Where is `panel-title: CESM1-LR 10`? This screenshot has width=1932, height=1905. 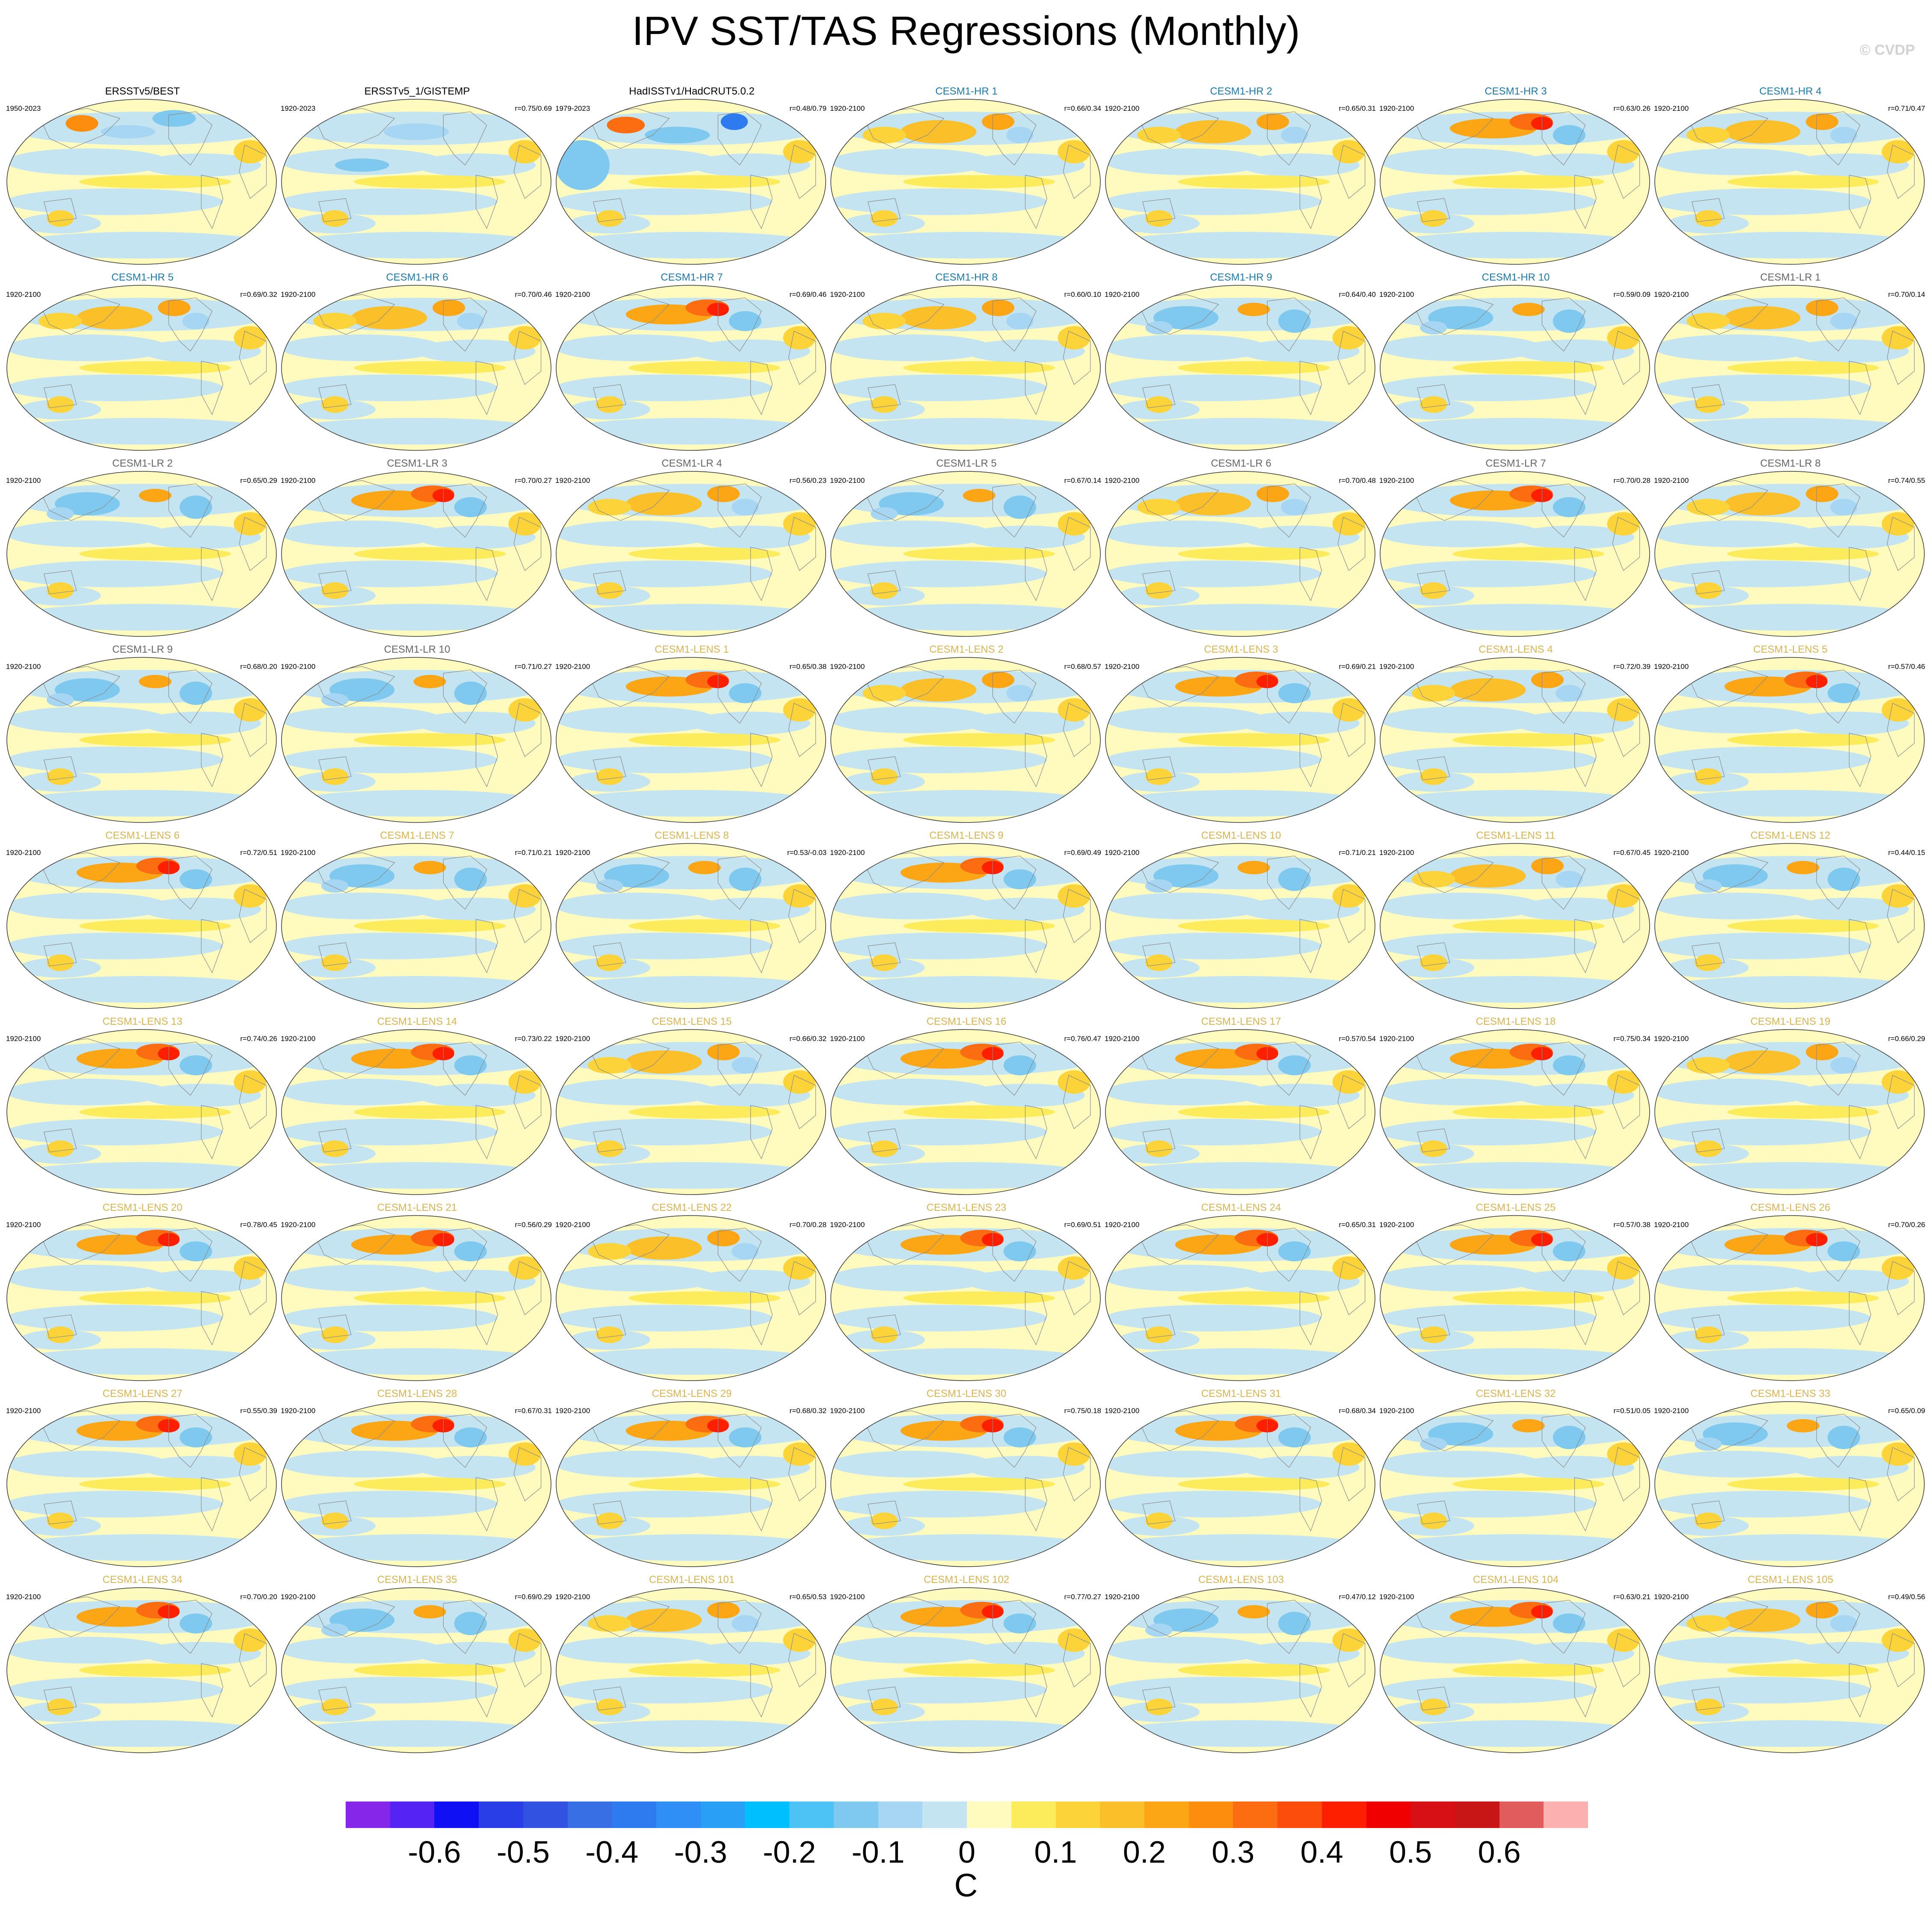
panel-title: CESM1-LR 10 is located at coordinates (417, 650).